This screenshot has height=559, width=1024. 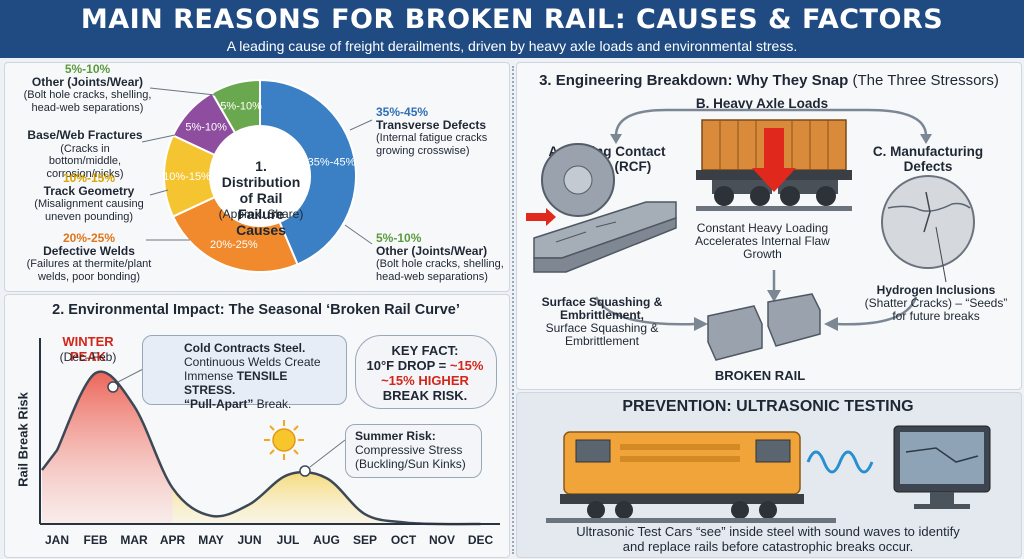 I want to click on stressor-b-title: B. Heavy Axle Loads, so click(x=762, y=103).